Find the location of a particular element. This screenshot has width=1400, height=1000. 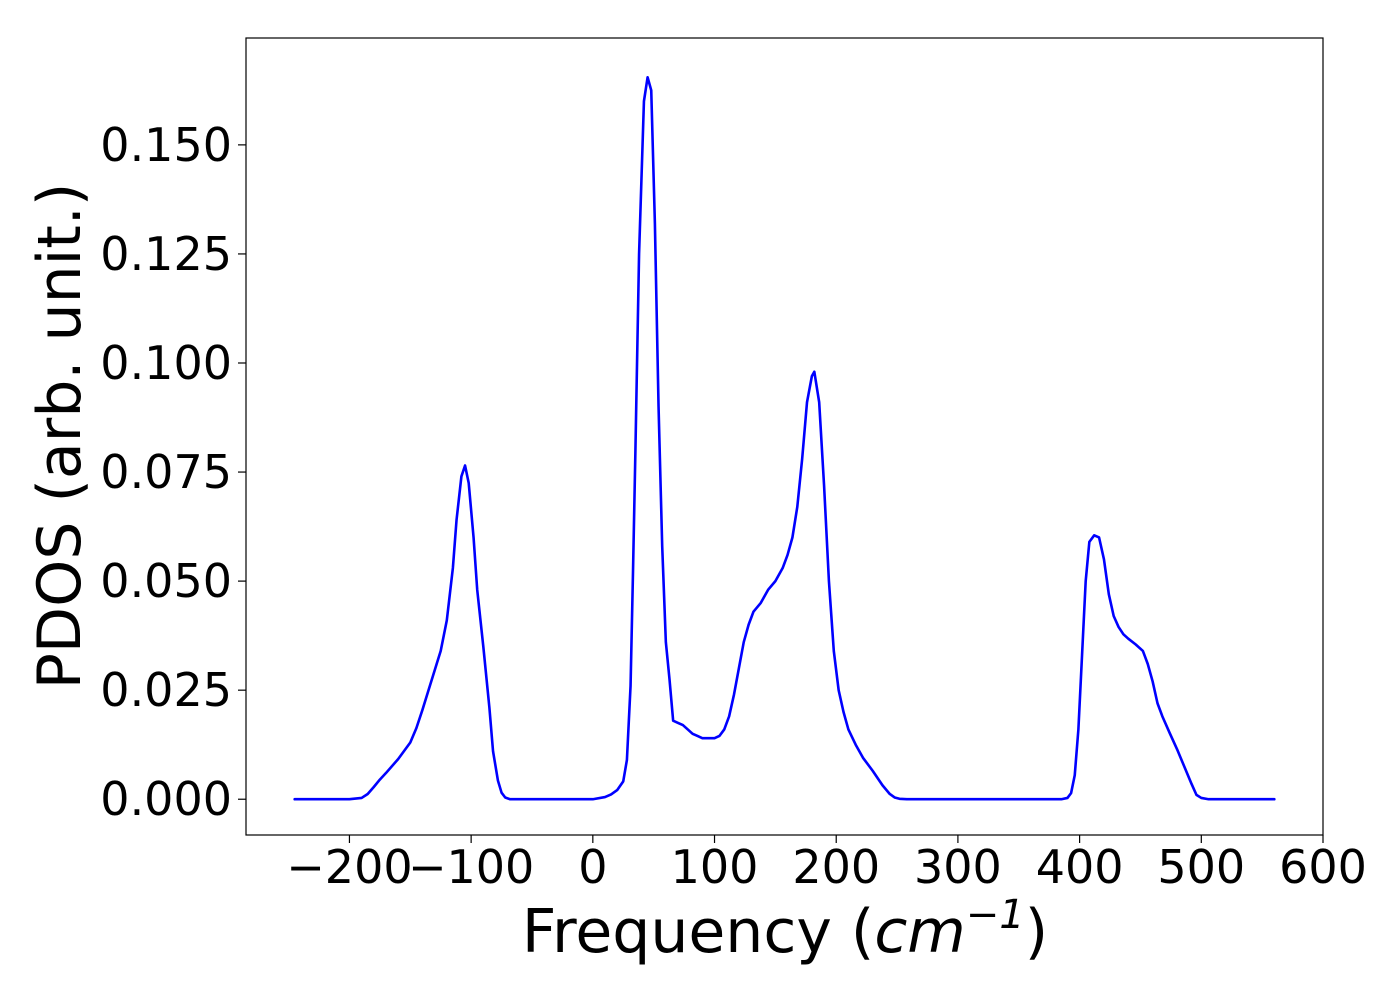

y-tick-label: 0.000 is located at coordinates (166, 799).